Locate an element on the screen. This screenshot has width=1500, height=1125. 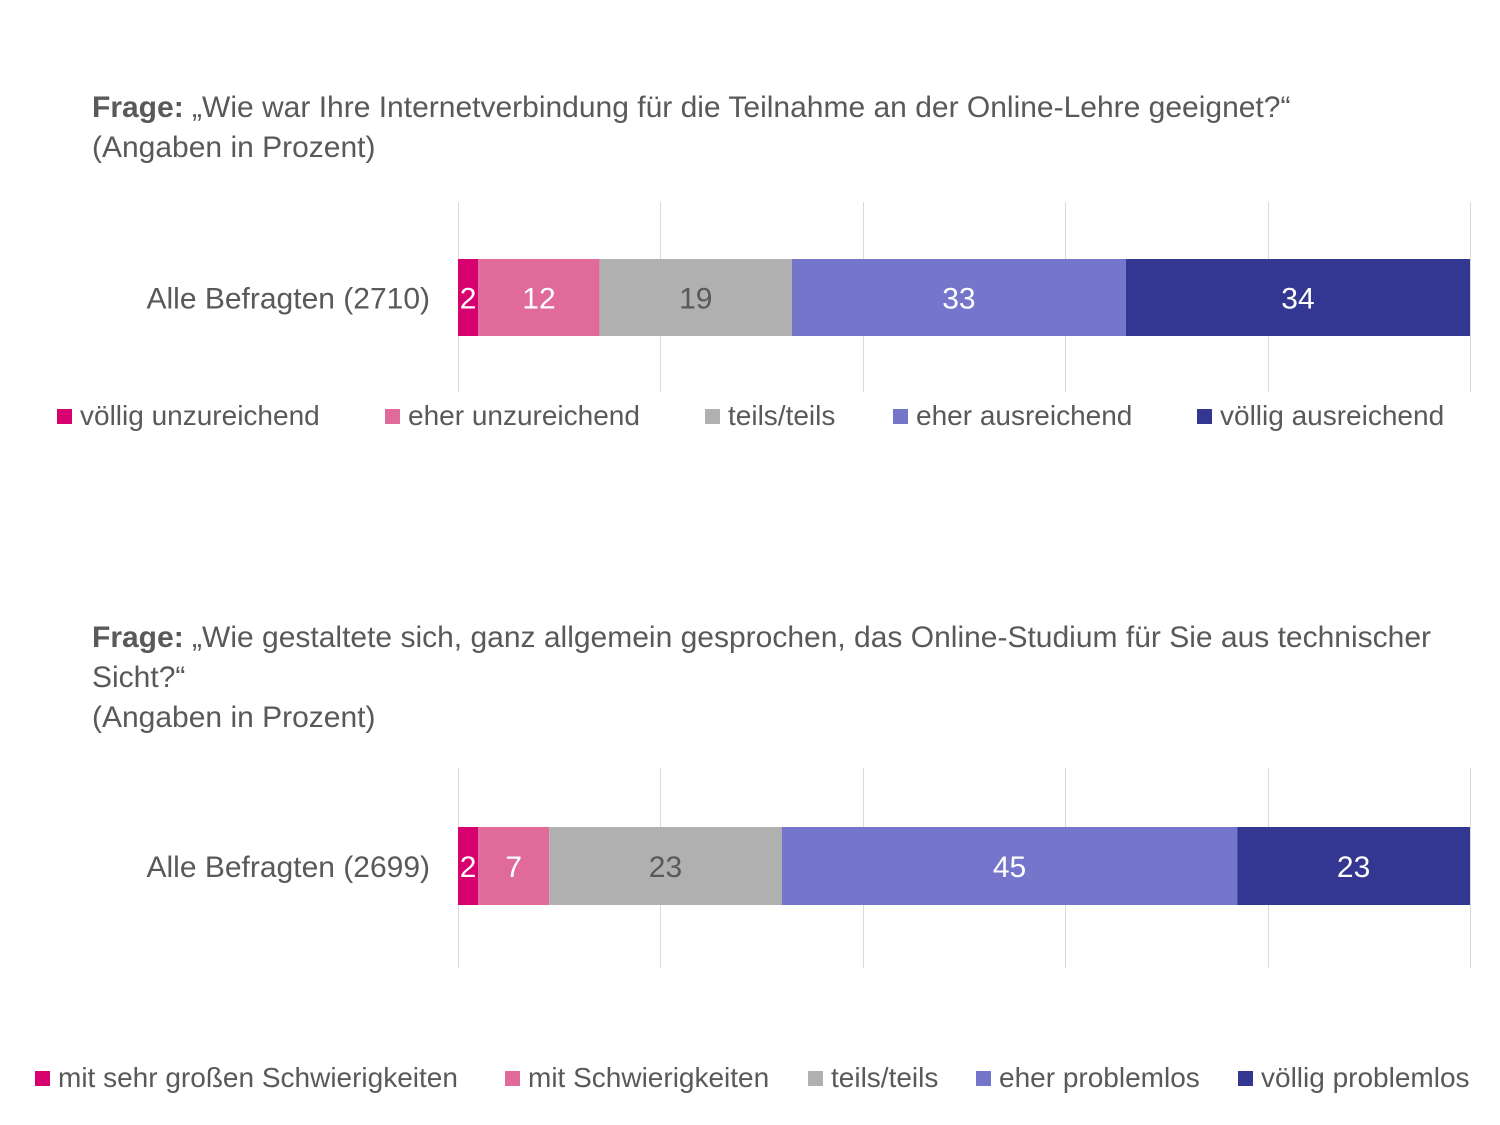
legend-label: eher unzureichend is located at coordinates (524, 415).